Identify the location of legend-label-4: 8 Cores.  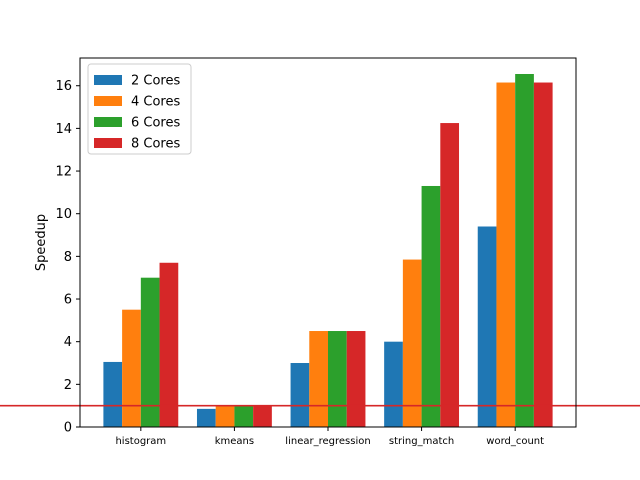
(155, 144).